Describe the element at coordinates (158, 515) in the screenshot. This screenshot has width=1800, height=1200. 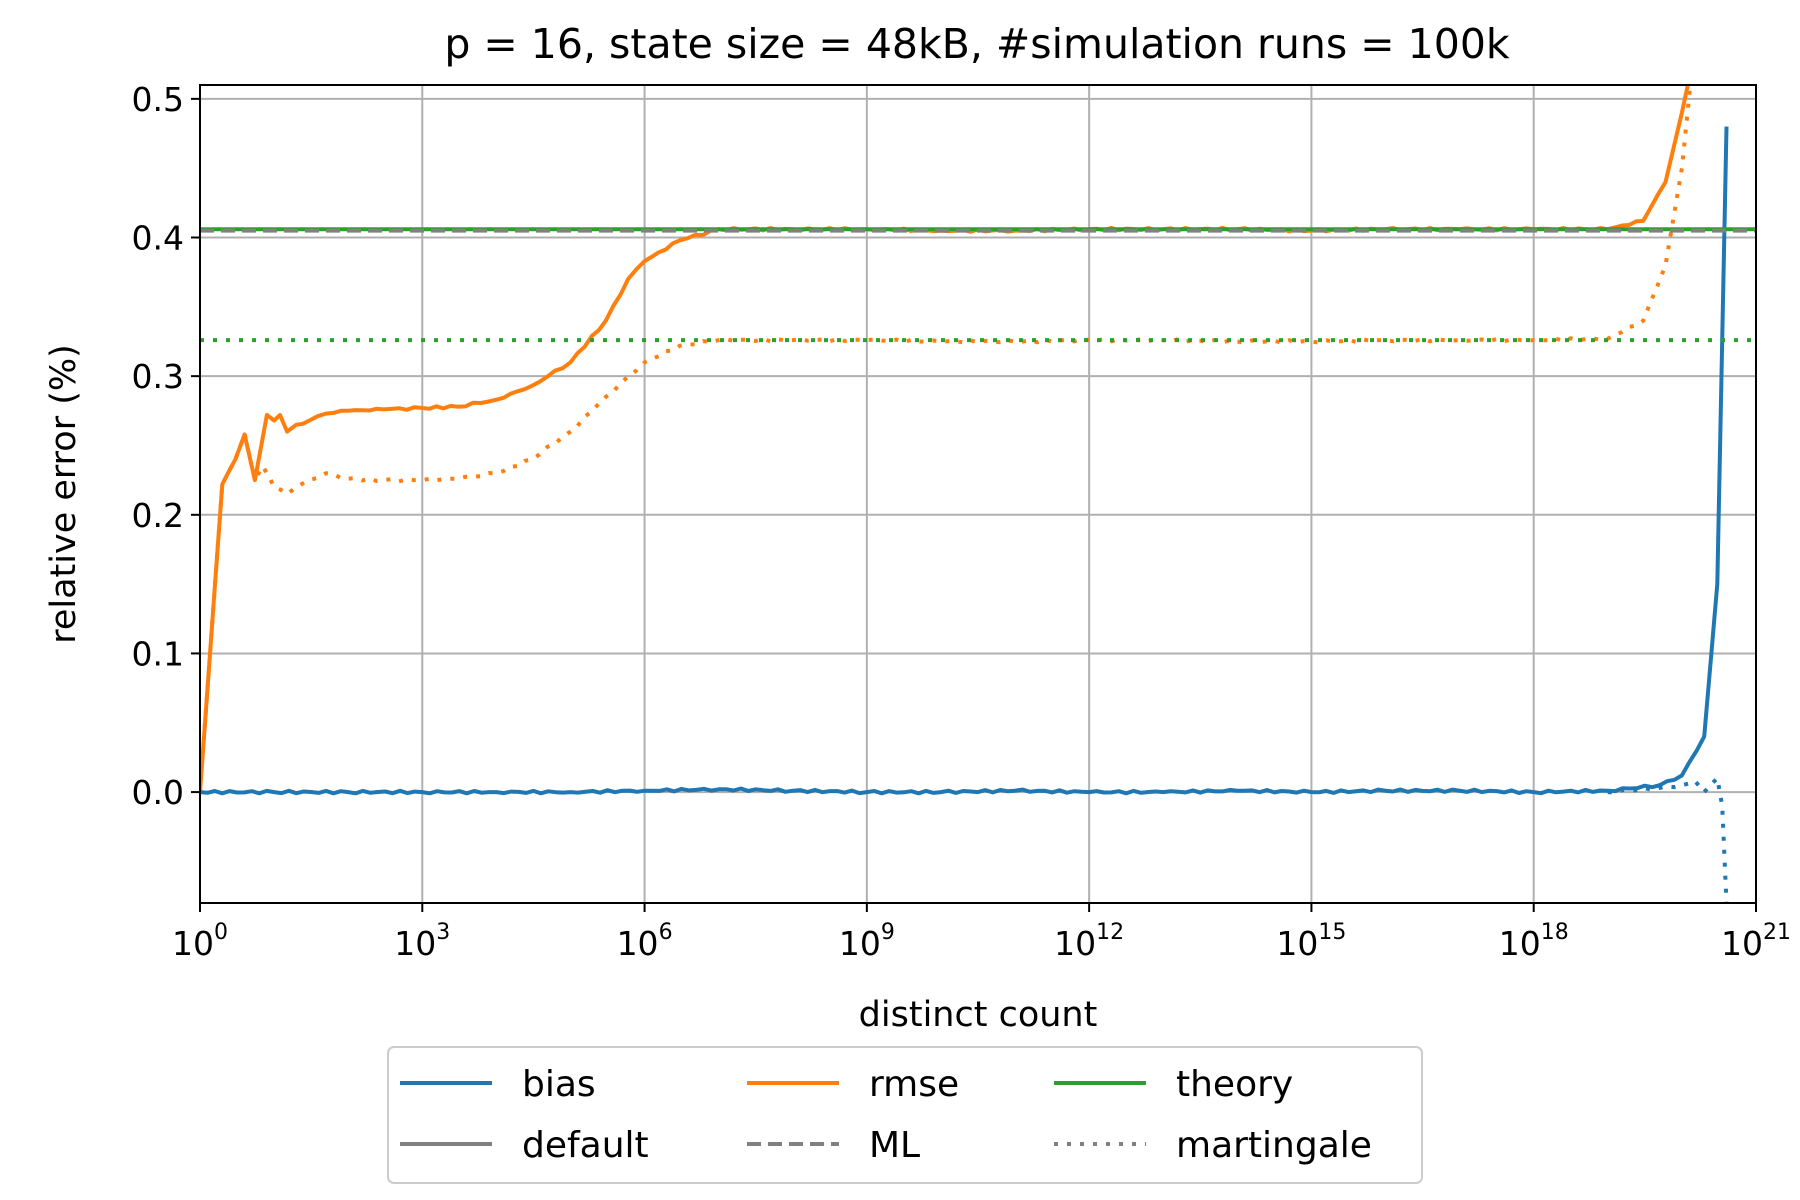
I see `y-tick-label: 0.2` at that location.